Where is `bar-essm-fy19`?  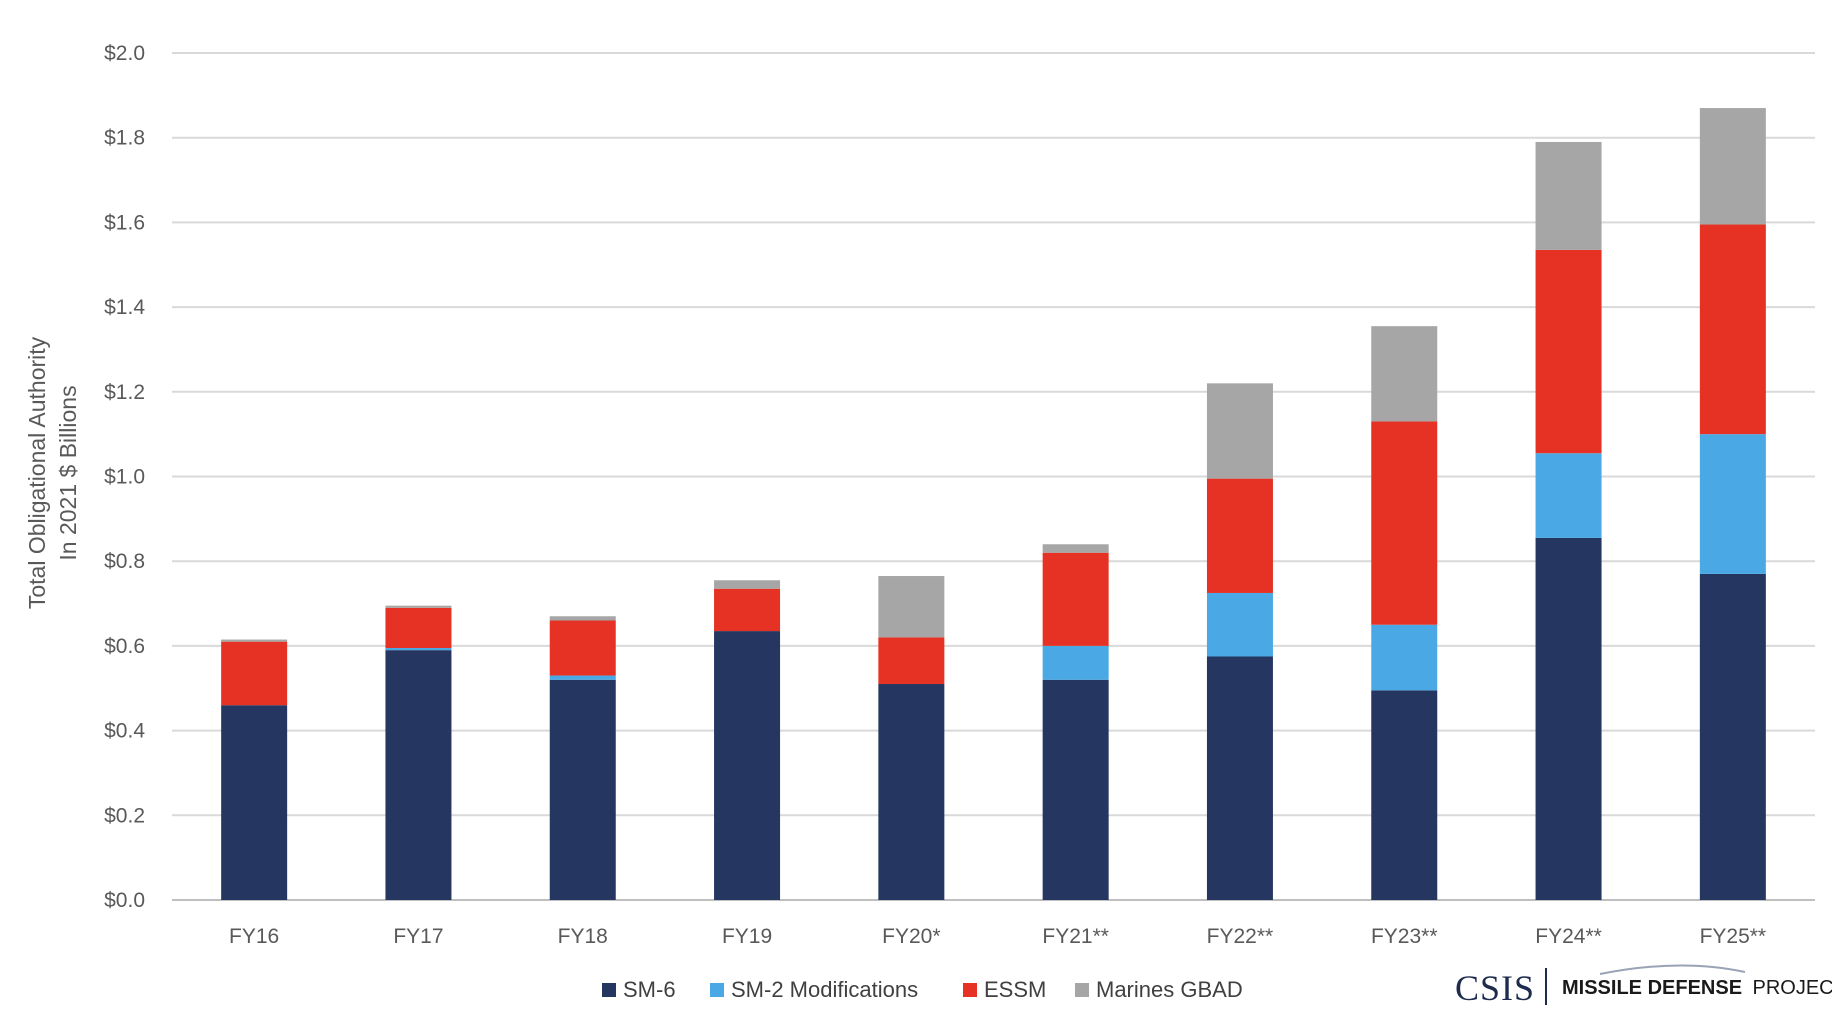 bar-essm-fy19 is located at coordinates (747, 610).